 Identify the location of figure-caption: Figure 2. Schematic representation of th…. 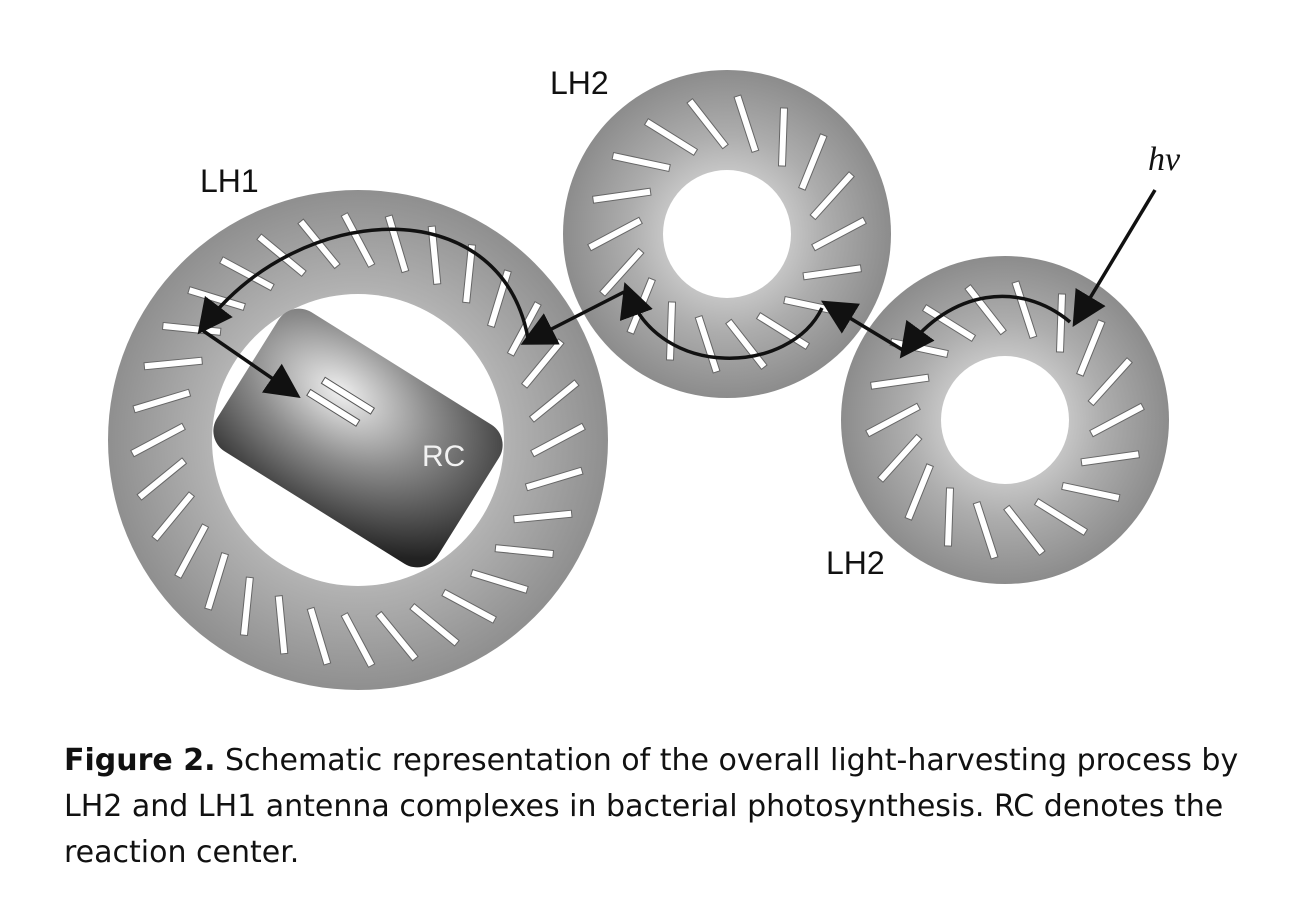
(659, 807).